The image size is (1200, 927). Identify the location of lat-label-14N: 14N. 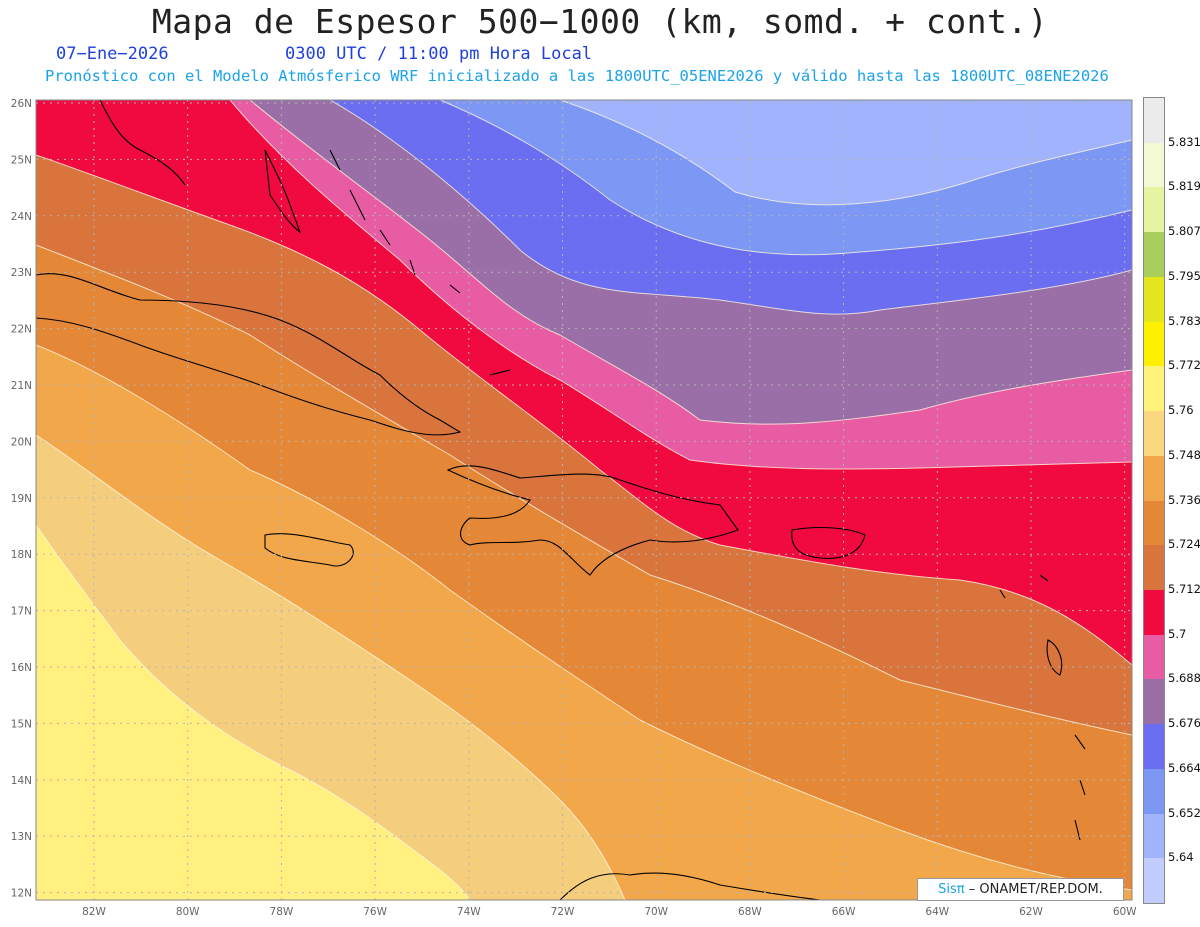
(21, 781).